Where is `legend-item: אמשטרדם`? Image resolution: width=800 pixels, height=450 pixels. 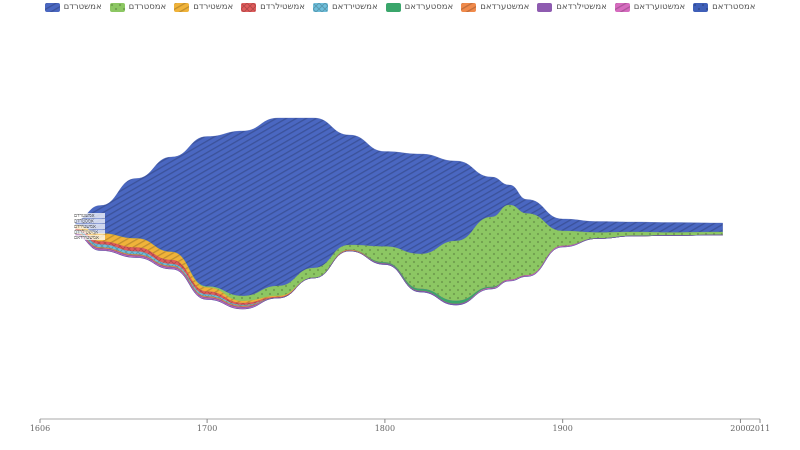
legend-item: אמשטרדם is located at coordinates (73, 7).